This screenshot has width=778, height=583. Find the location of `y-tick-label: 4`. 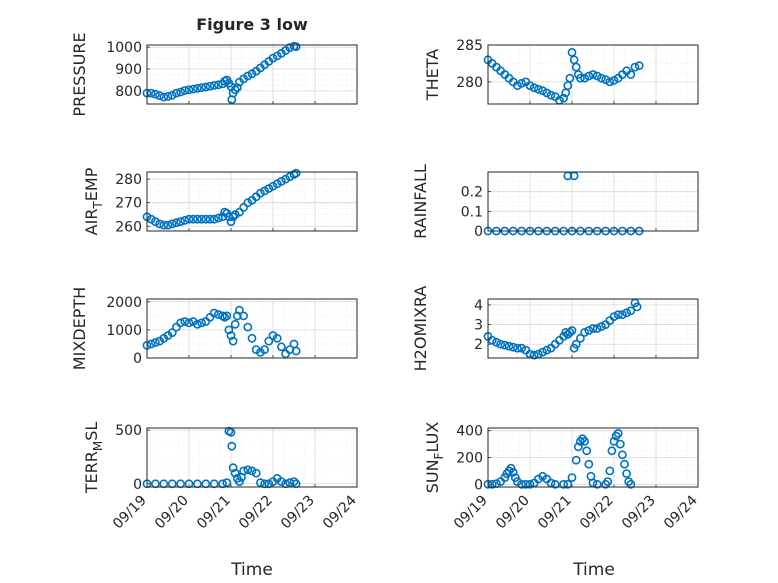

y-tick-label: 4 is located at coordinates (478, 306).